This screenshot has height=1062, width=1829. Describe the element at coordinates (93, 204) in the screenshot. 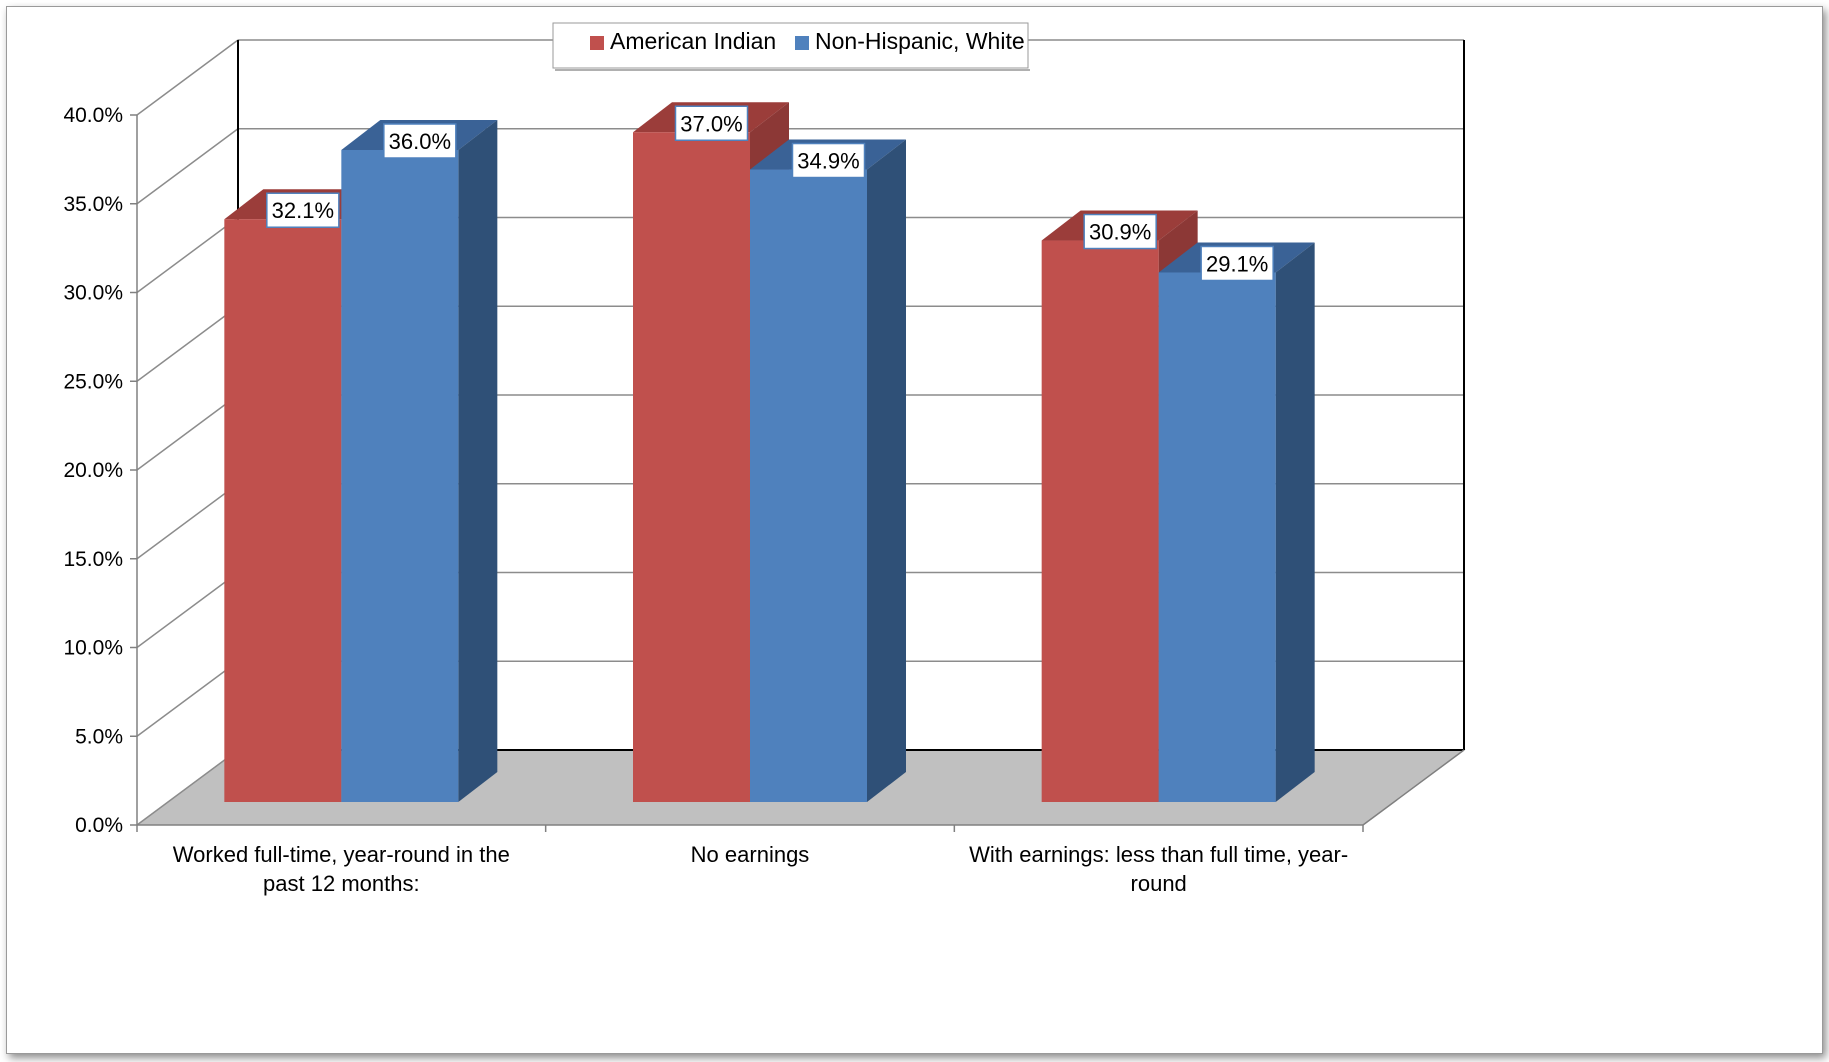

I see `y-tick-label: 35.0%` at that location.